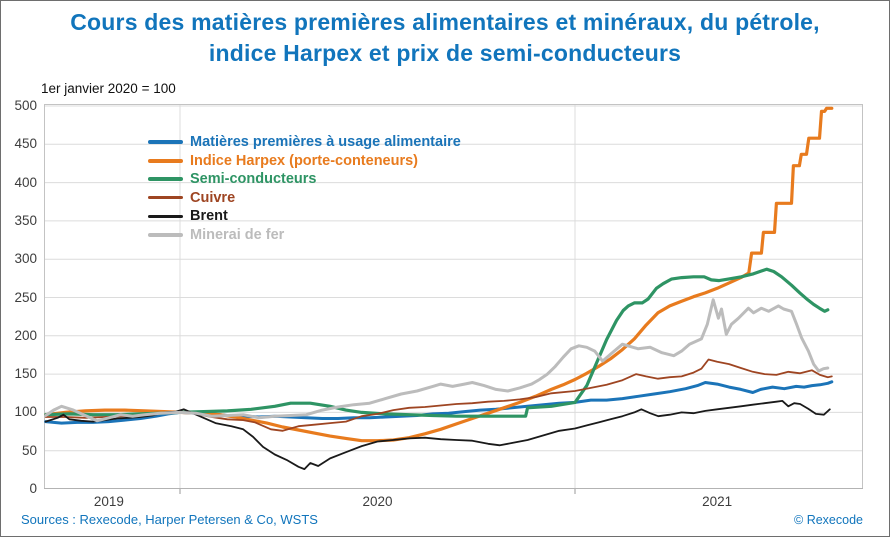 This screenshot has height=537, width=890. Describe the element at coordinates (25, 105) in the screenshot. I see `y-tick-label-500: 500` at that location.